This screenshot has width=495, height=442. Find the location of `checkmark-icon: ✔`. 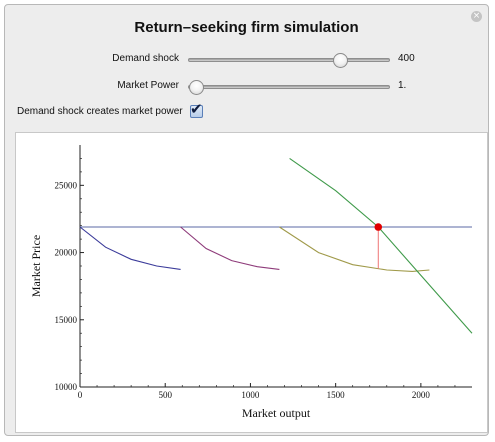

checkmark-icon: ✔ is located at coordinates (196, 109).